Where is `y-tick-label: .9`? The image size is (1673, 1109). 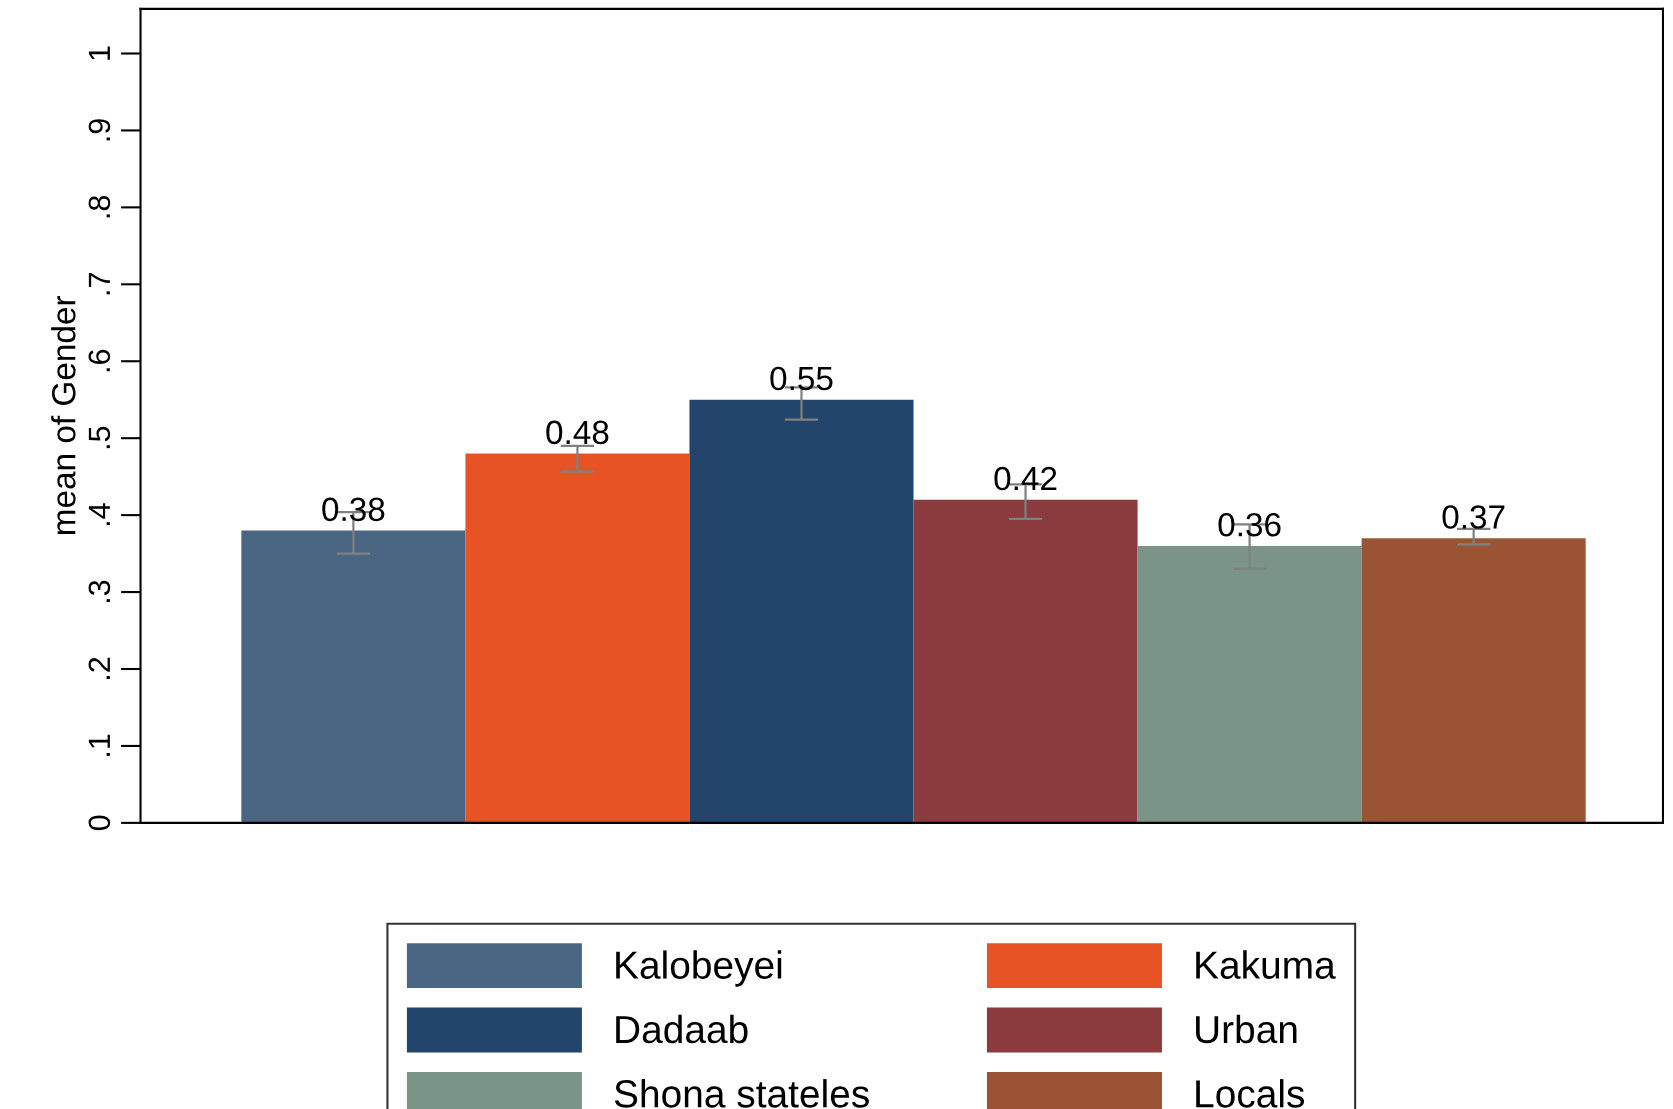 y-tick-label: .9 is located at coordinates (99, 130).